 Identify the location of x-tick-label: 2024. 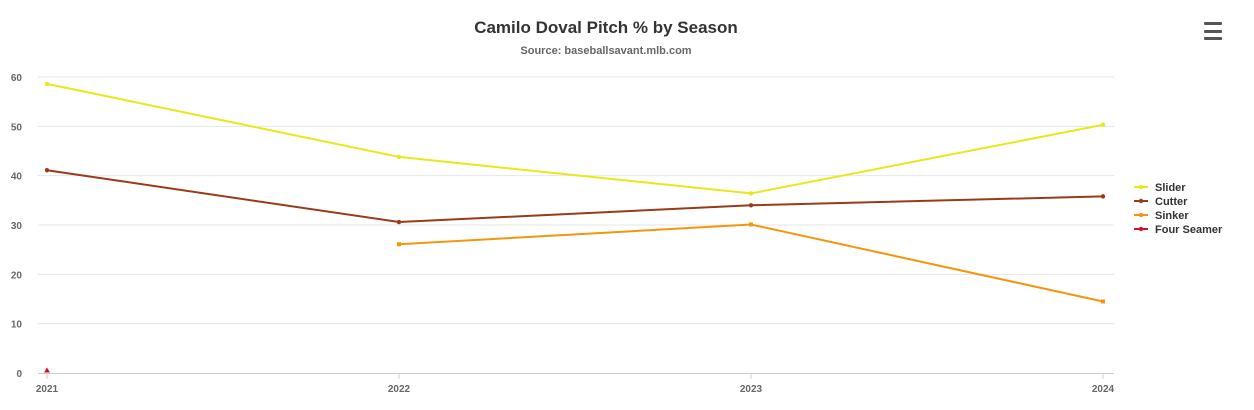
(1103, 389).